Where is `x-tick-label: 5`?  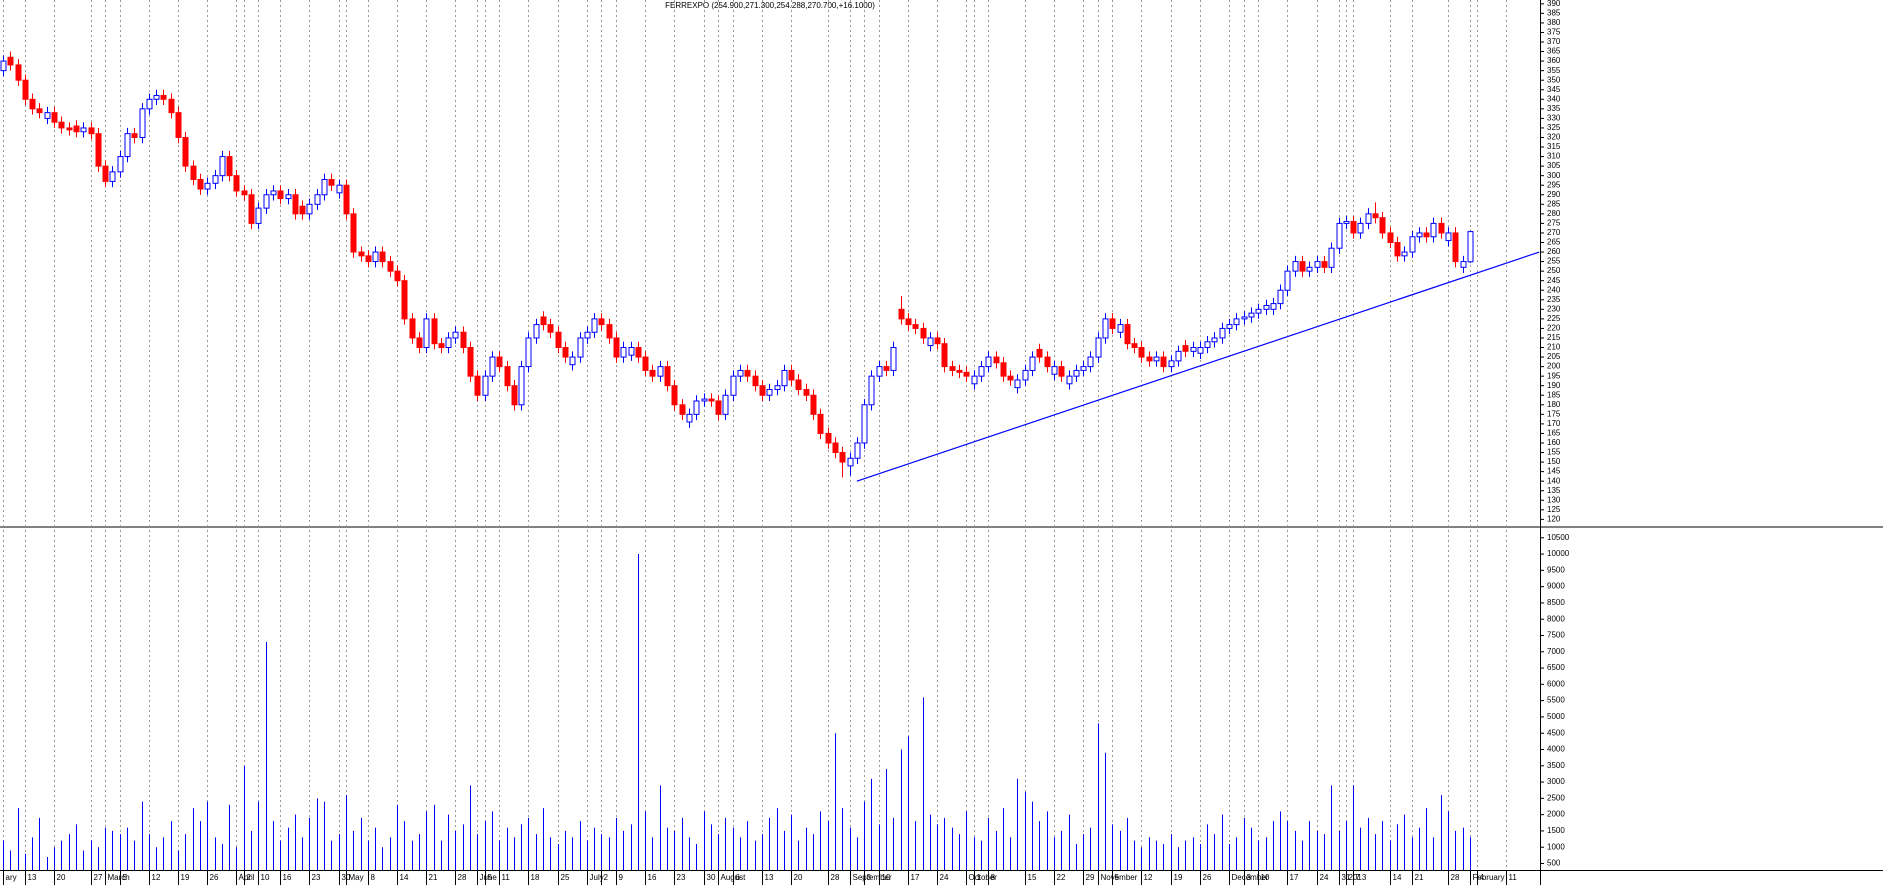
x-tick-label: 5 is located at coordinates (490, 877).